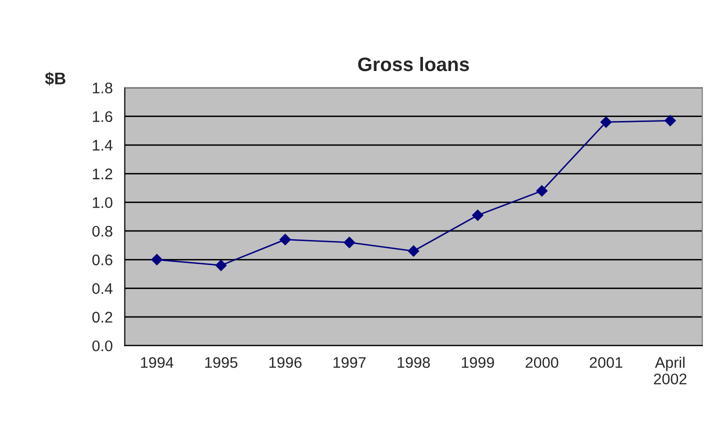  I want to click on chart-title: Gross loans, so click(413, 64).